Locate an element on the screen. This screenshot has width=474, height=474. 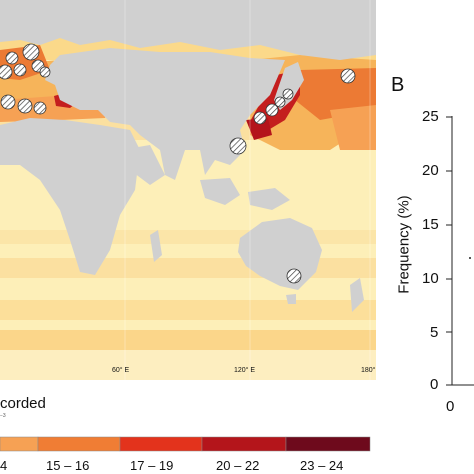
land-new-zealand is located at coordinates (357, 295).